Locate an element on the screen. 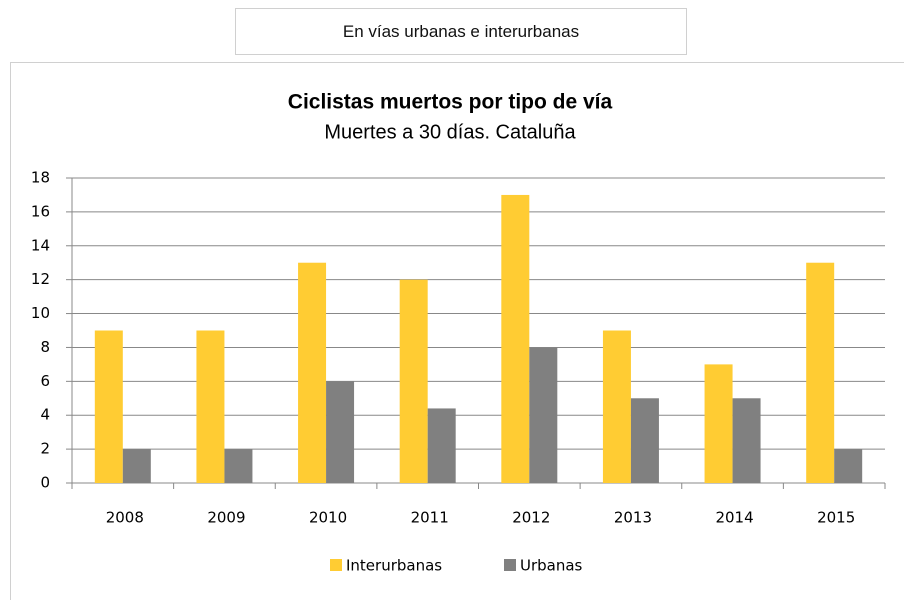  x-tick-label: 2013 is located at coordinates (633, 518).